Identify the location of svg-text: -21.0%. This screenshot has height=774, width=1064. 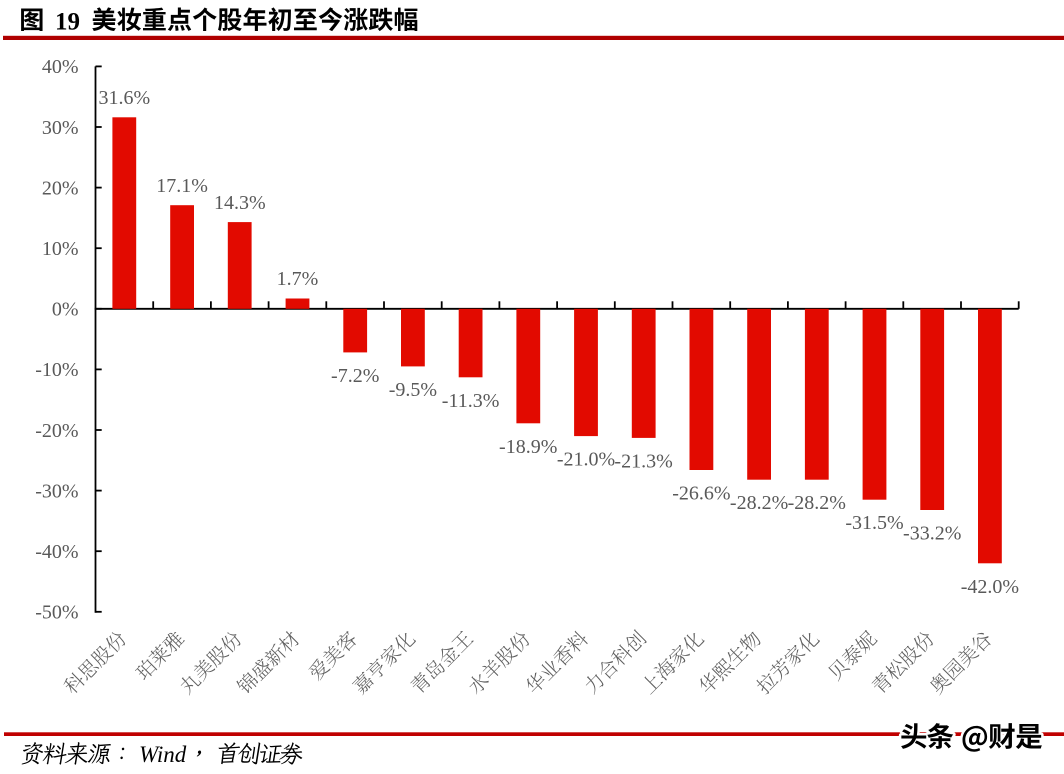
(586, 460).